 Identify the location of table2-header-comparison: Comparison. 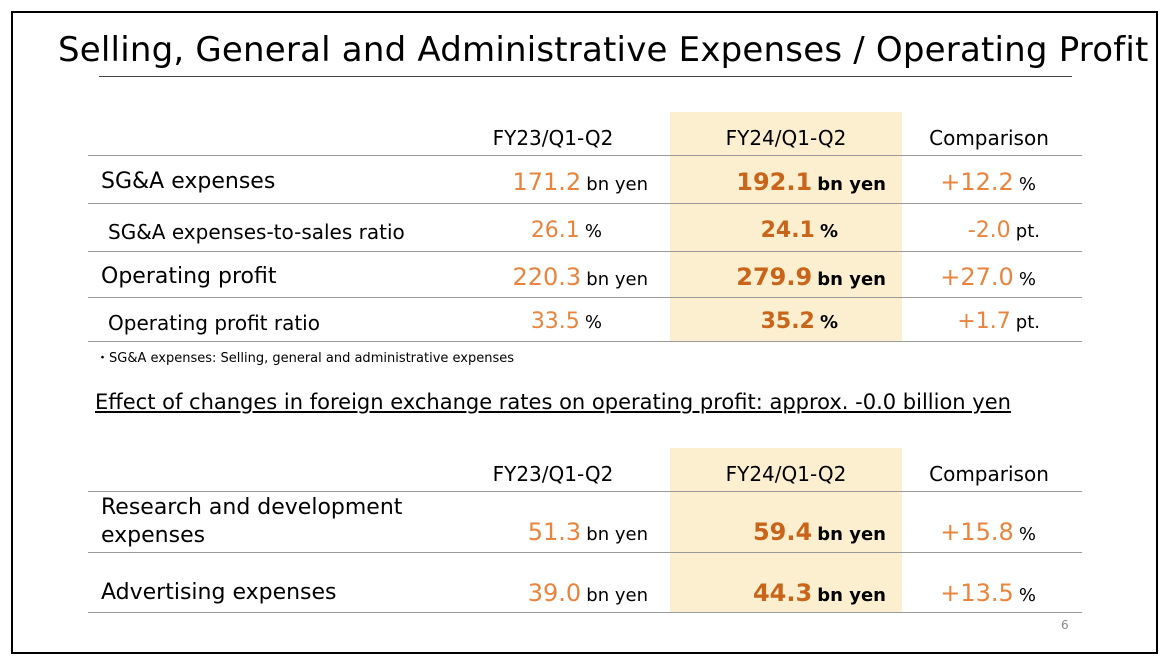
(989, 474).